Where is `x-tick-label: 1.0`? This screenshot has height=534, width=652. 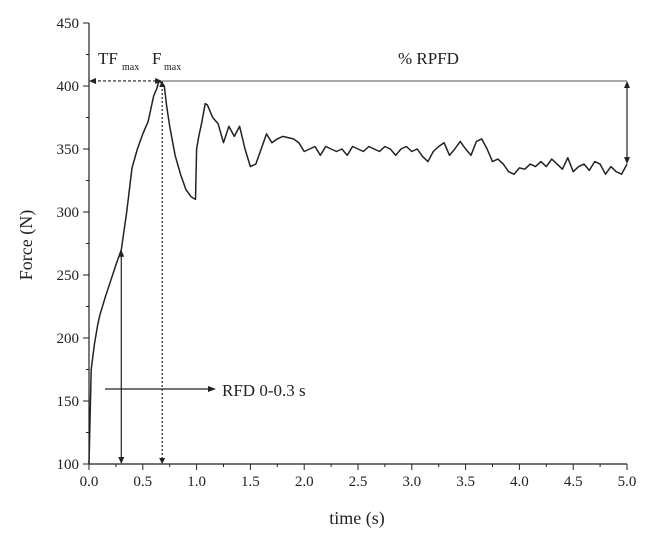
x-tick-label: 1.0 is located at coordinates (196, 482).